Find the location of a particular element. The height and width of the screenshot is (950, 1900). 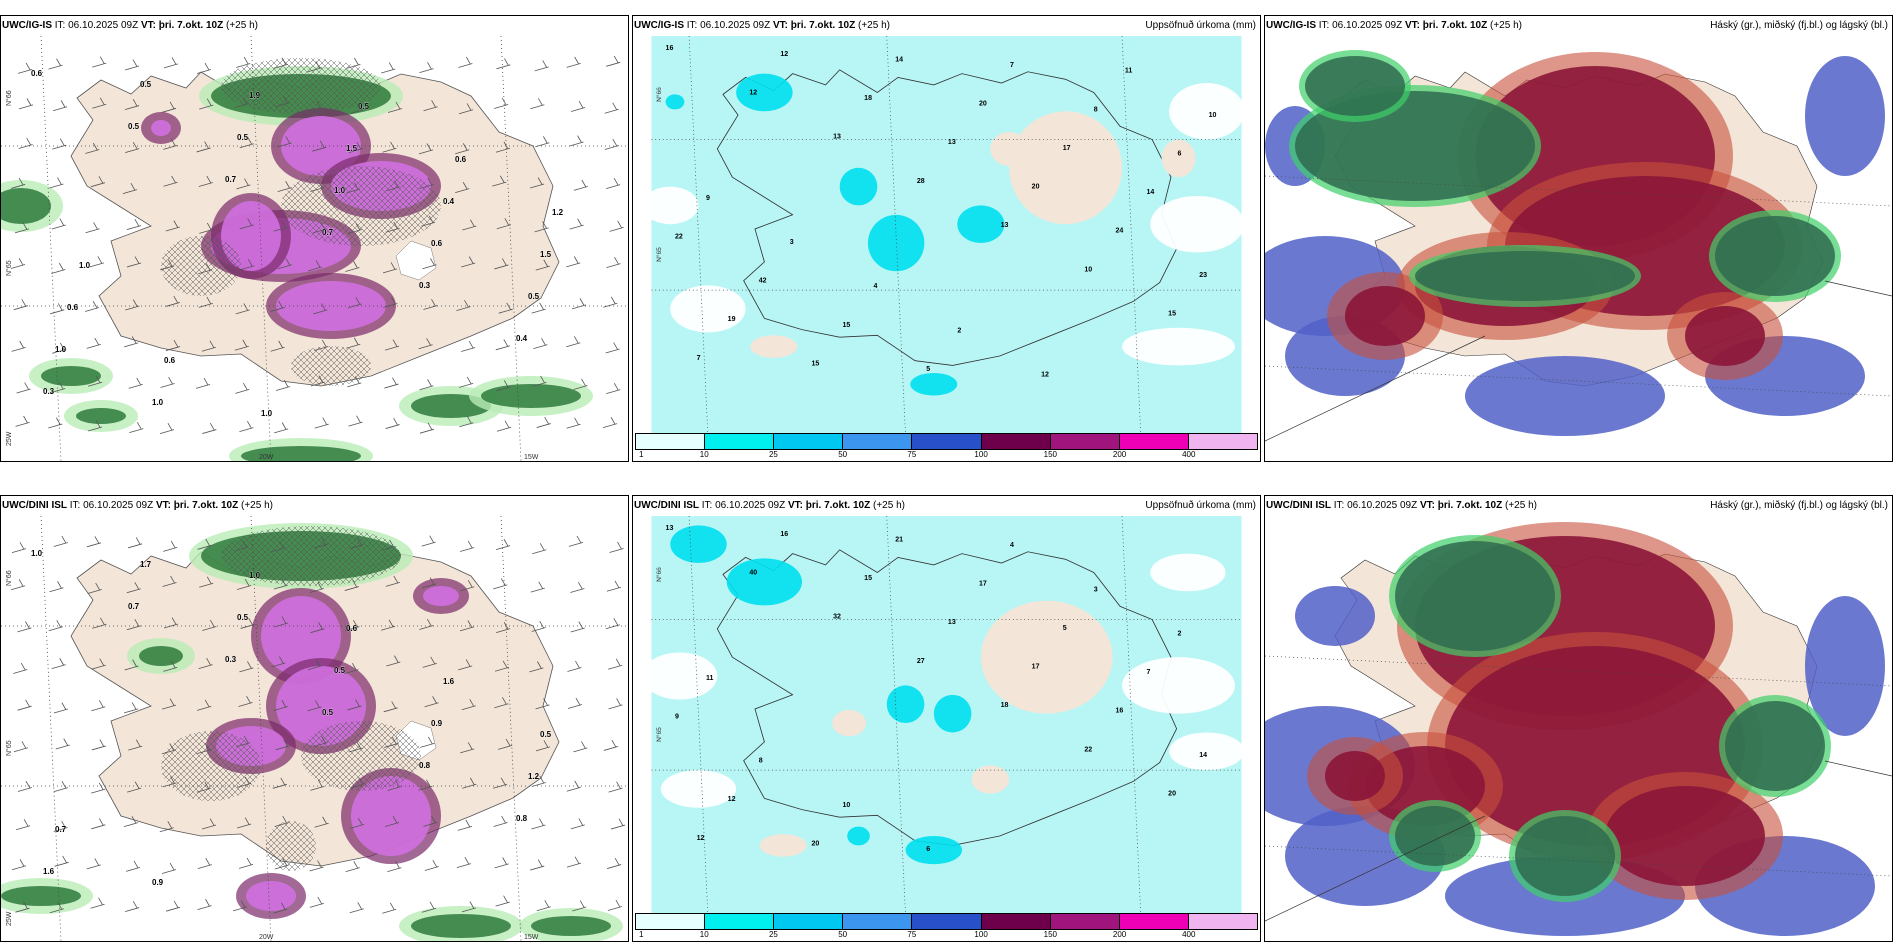

grid-label: 15W is located at coordinates (531, 937).